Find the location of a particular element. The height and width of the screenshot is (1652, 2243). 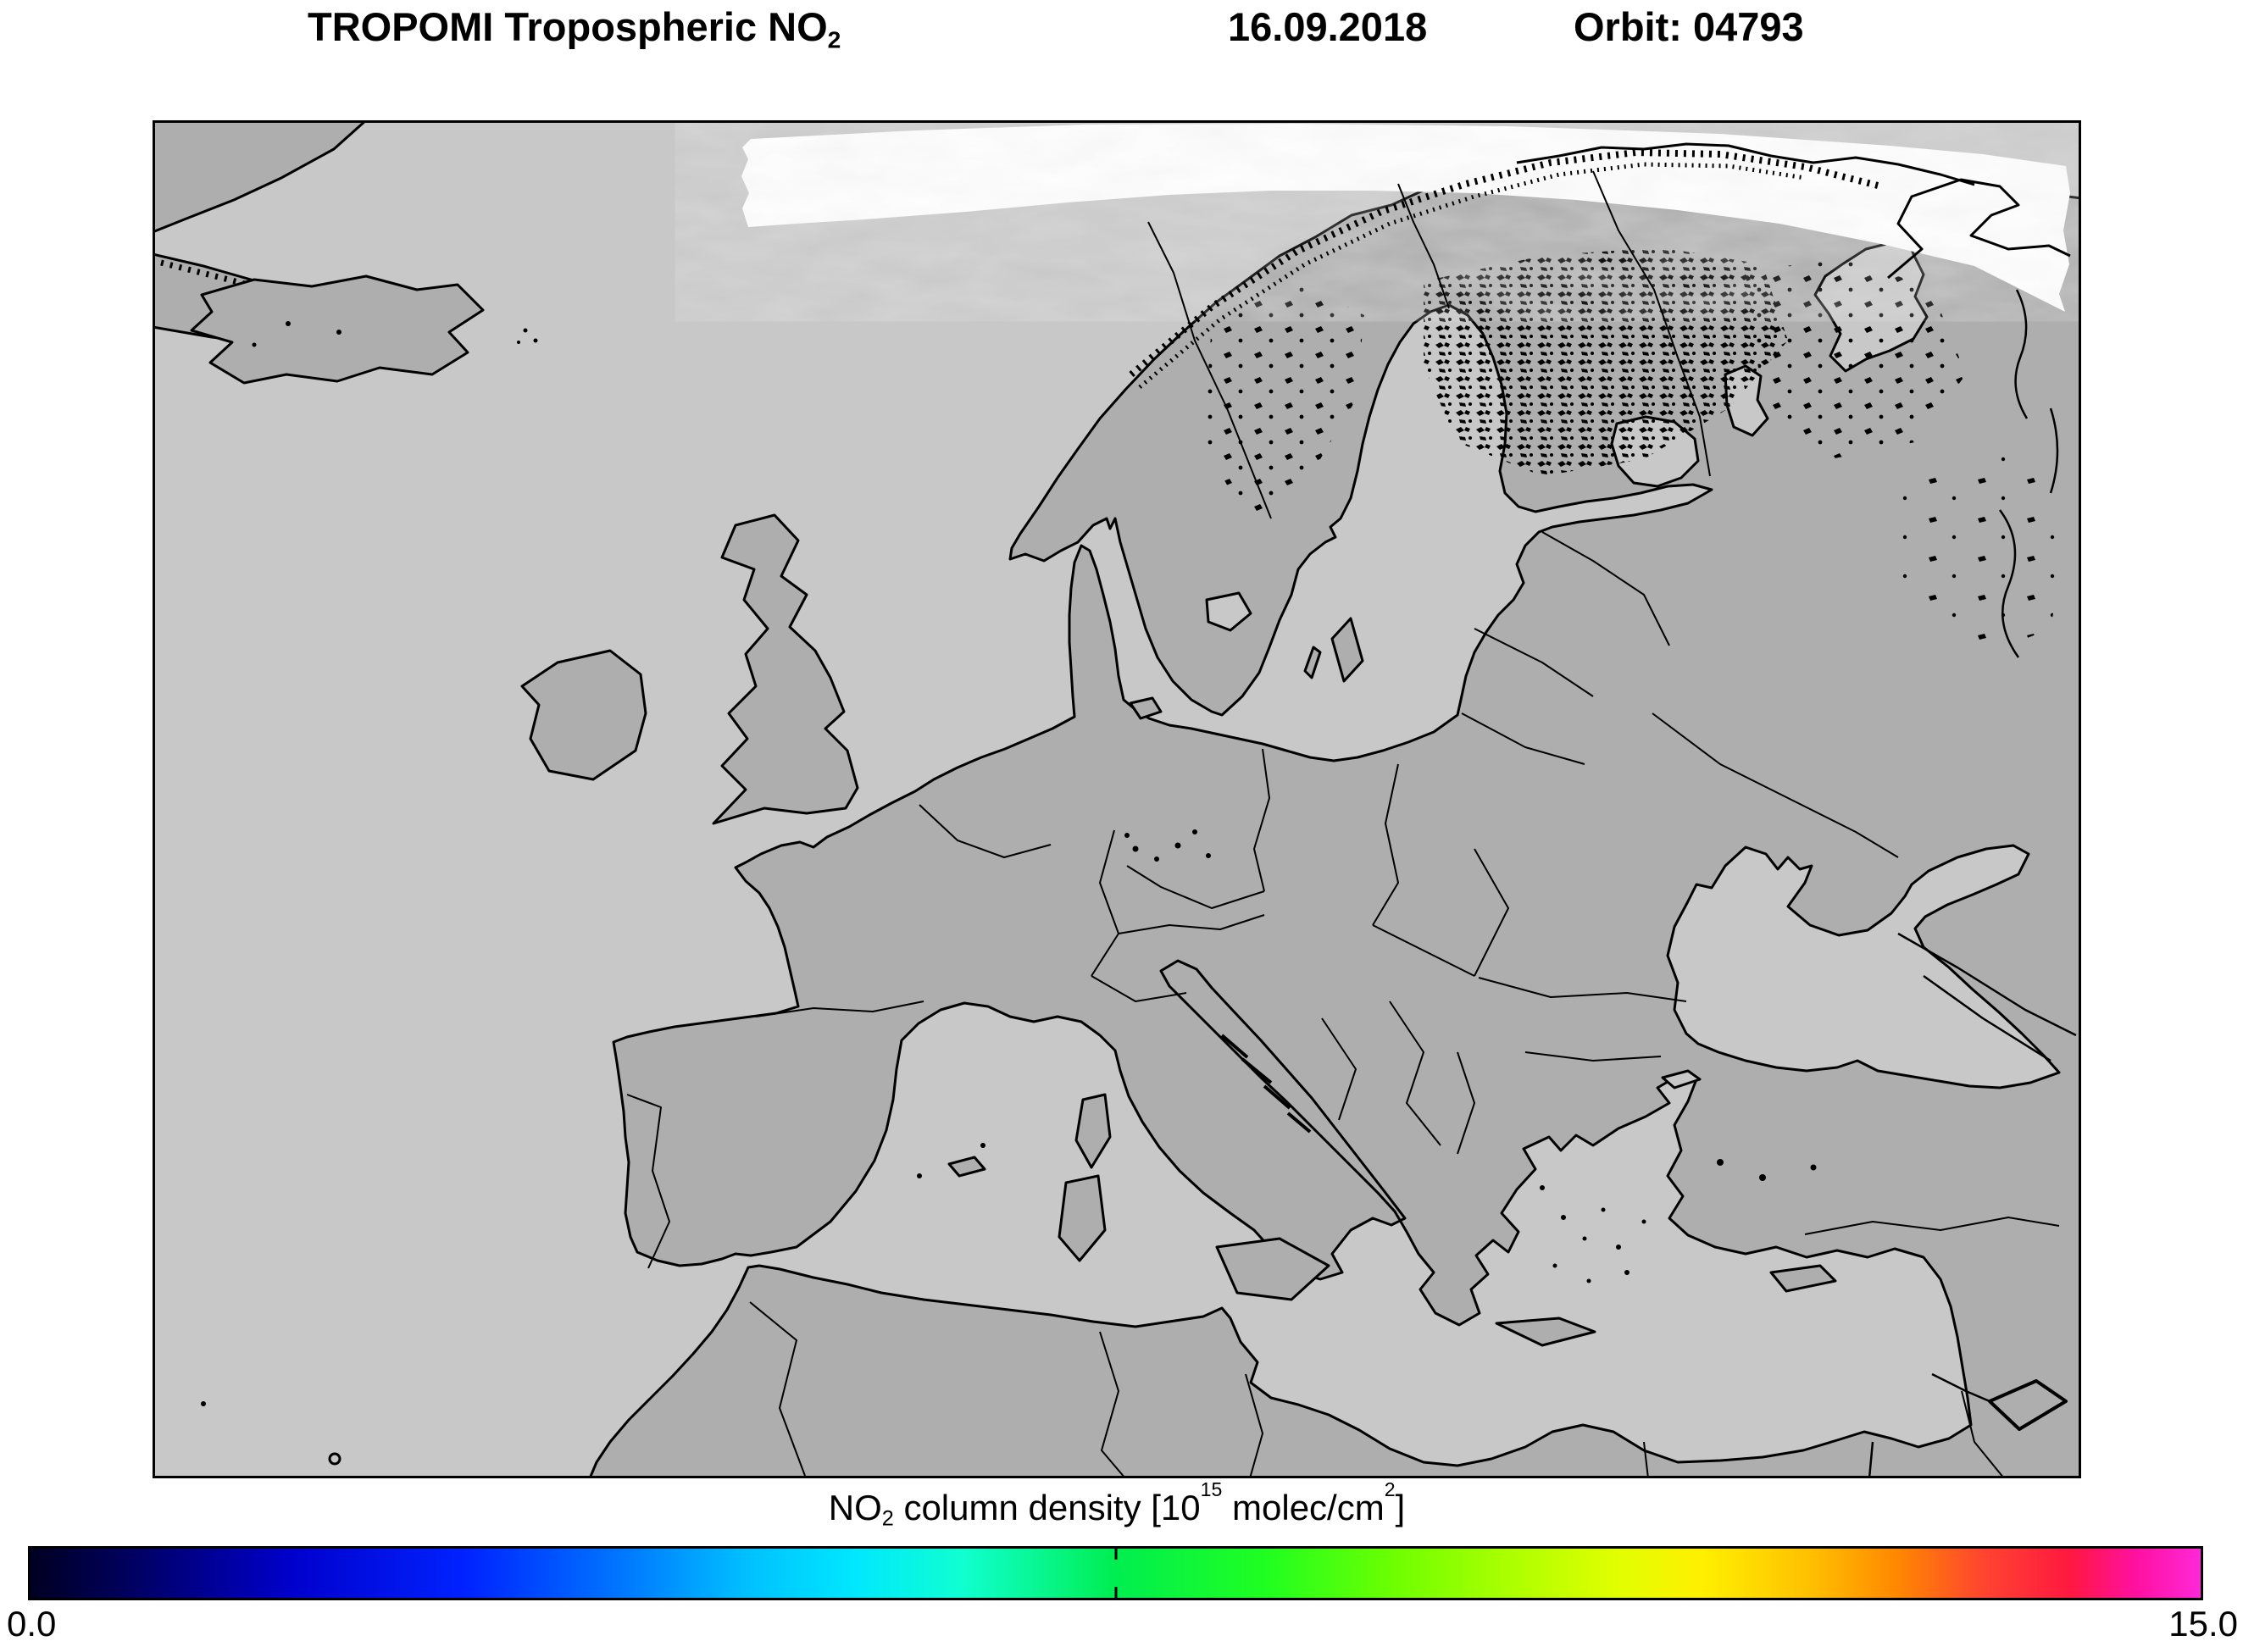

caption-chem: NO is located at coordinates (855, 1507).